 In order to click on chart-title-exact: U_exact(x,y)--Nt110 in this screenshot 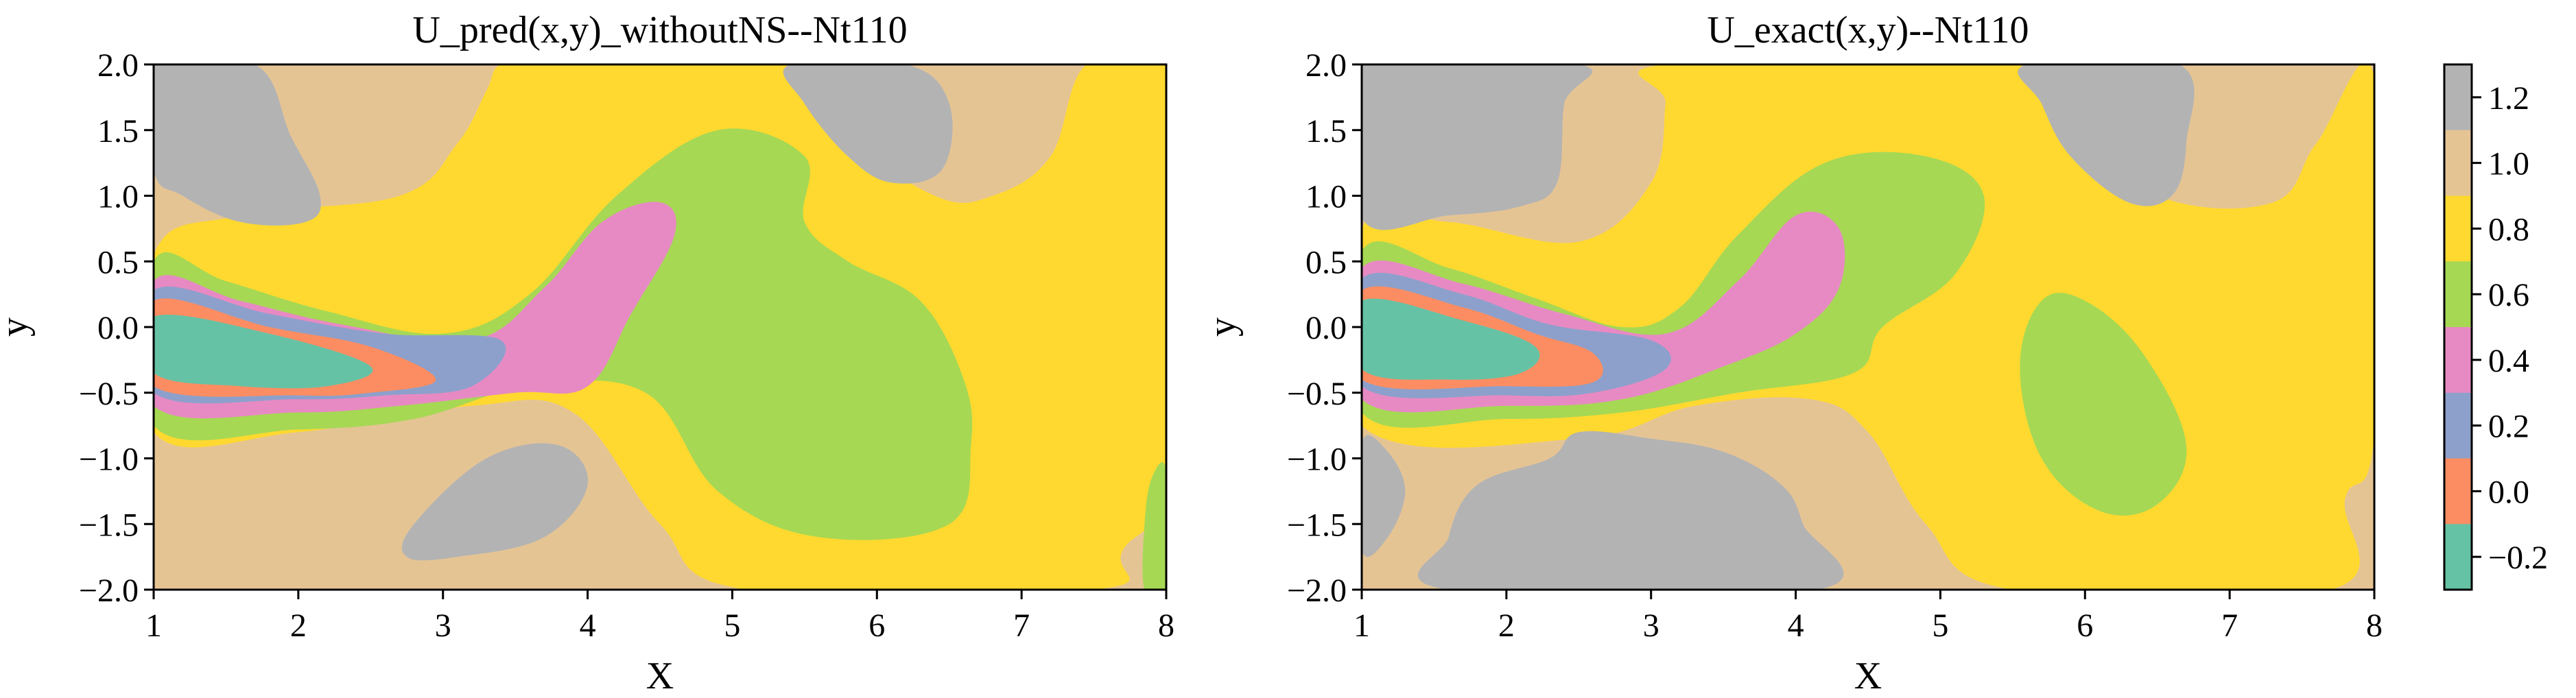, I will do `click(1868, 30)`.